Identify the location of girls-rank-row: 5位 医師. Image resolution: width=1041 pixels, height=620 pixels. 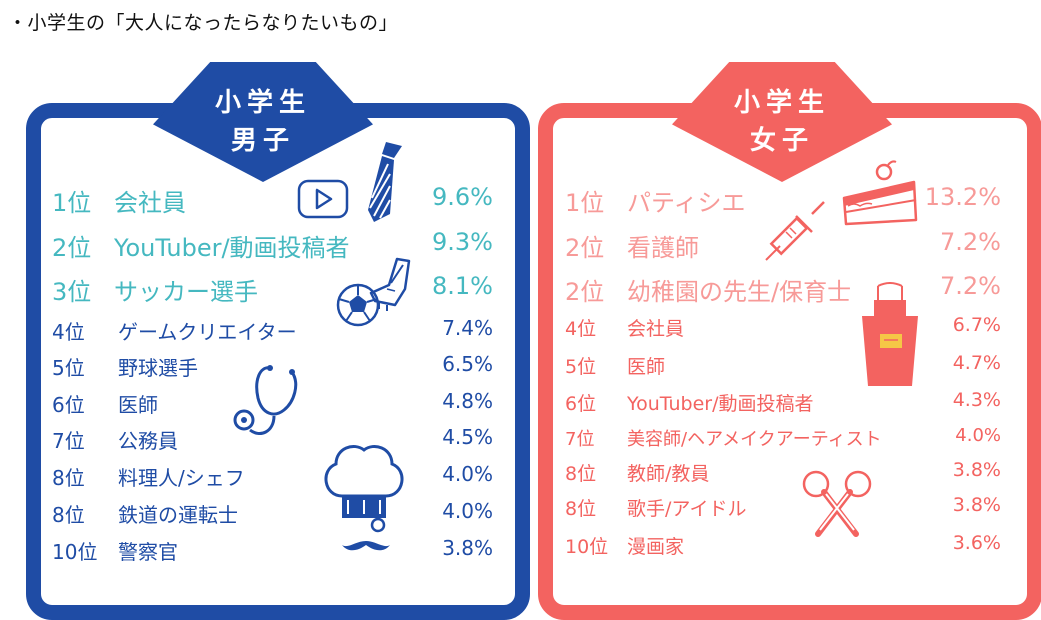
(615, 365).